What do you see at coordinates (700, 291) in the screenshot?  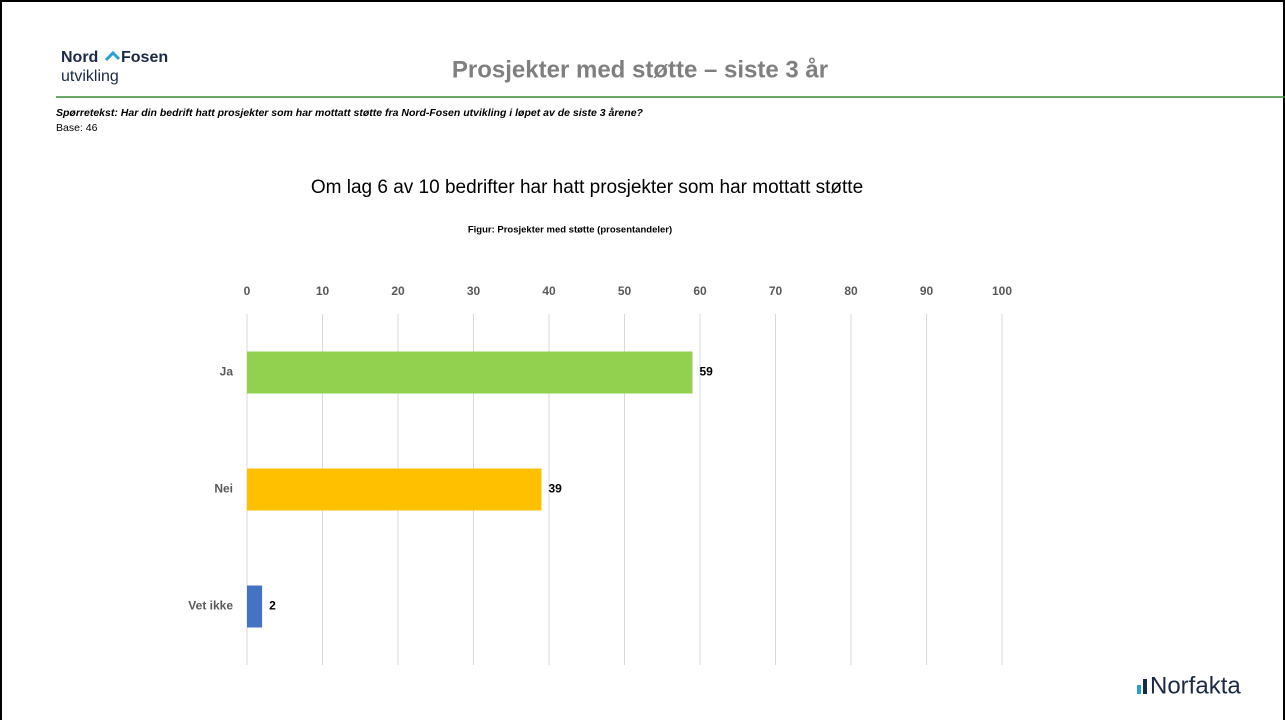 I see `x-tick-label: 60` at bounding box center [700, 291].